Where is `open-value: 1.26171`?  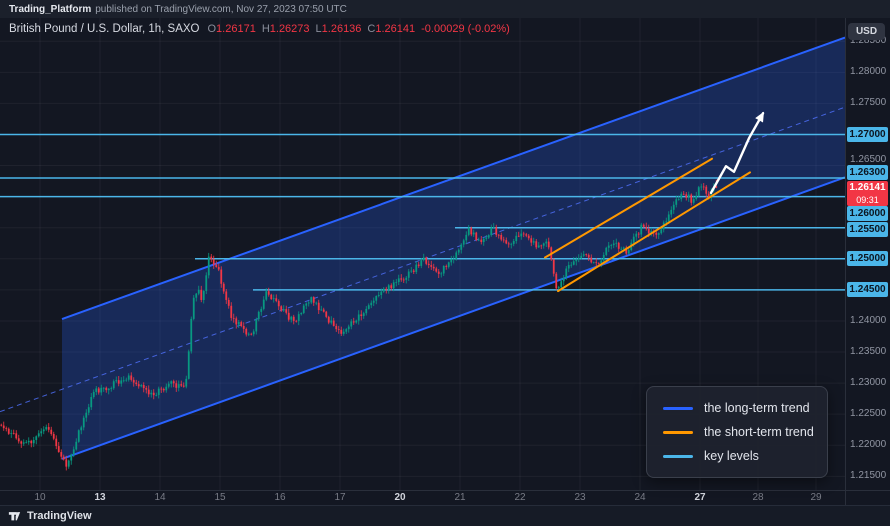 open-value: 1.26171 is located at coordinates (236, 29).